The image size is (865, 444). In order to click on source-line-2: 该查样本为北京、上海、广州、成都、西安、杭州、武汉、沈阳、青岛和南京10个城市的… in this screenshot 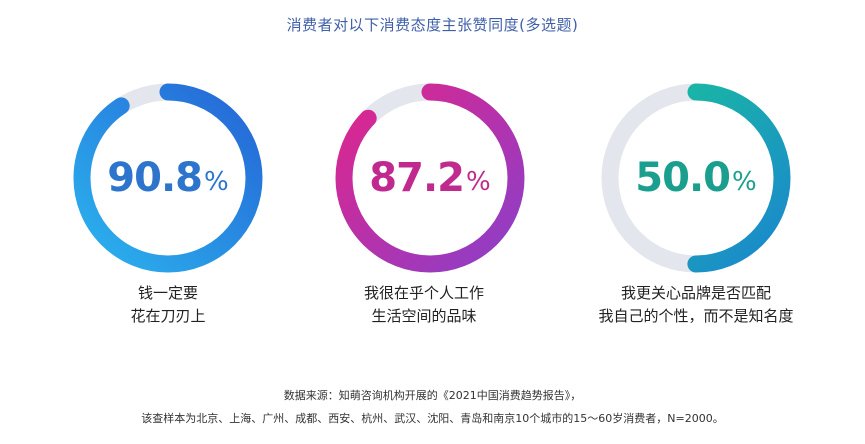, I will do `click(432, 418)`.